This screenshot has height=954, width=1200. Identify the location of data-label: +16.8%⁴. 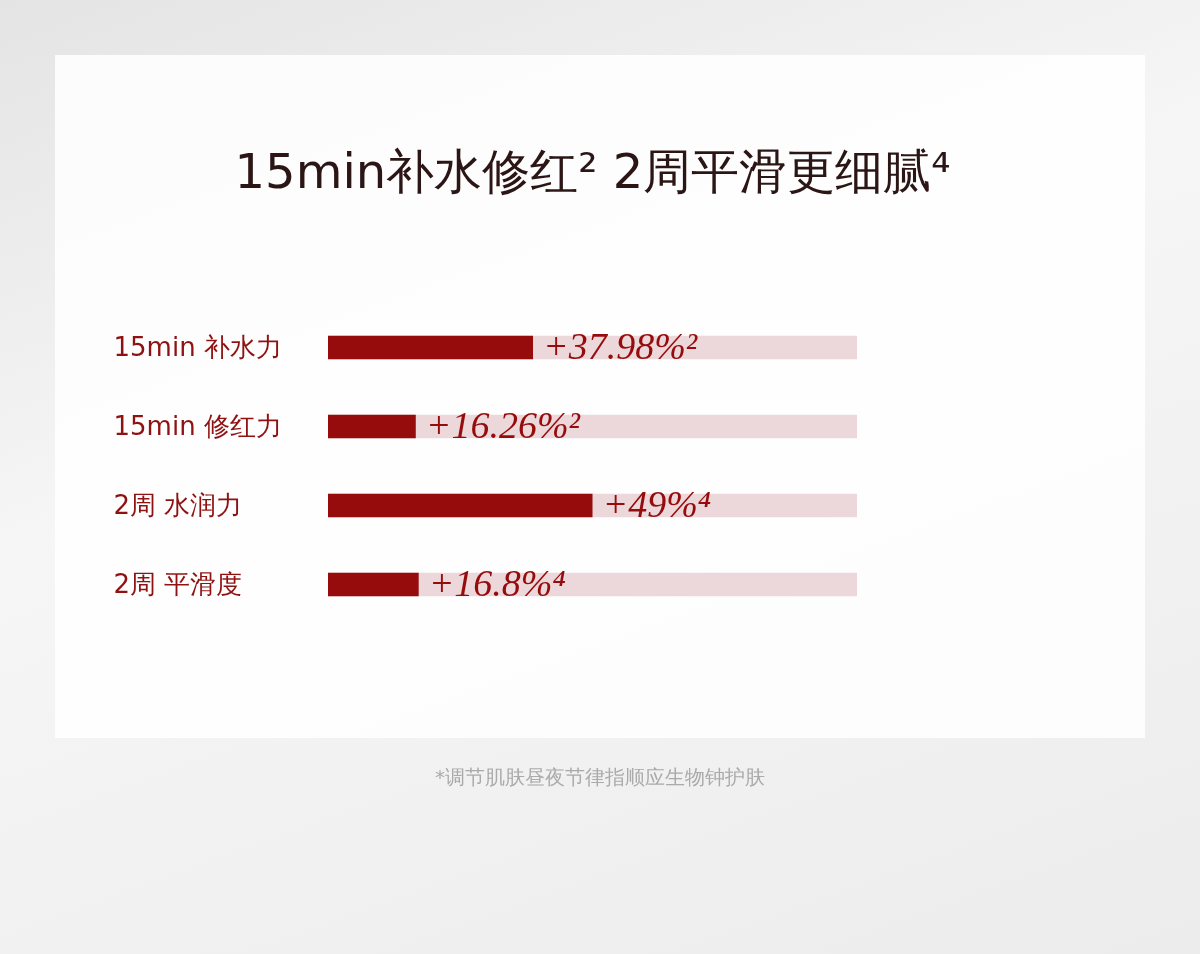
(497, 582).